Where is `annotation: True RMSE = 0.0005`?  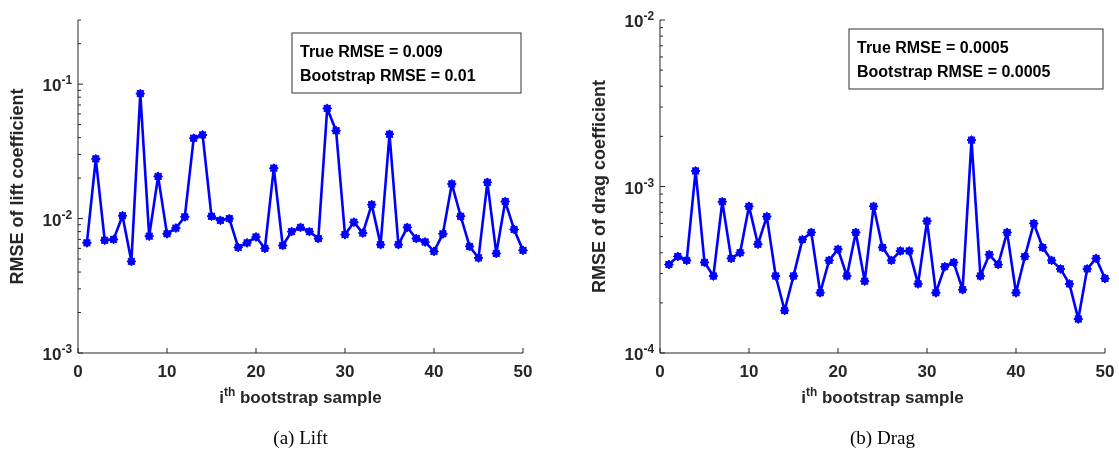
annotation: True RMSE = 0.0005 is located at coordinates (933, 47).